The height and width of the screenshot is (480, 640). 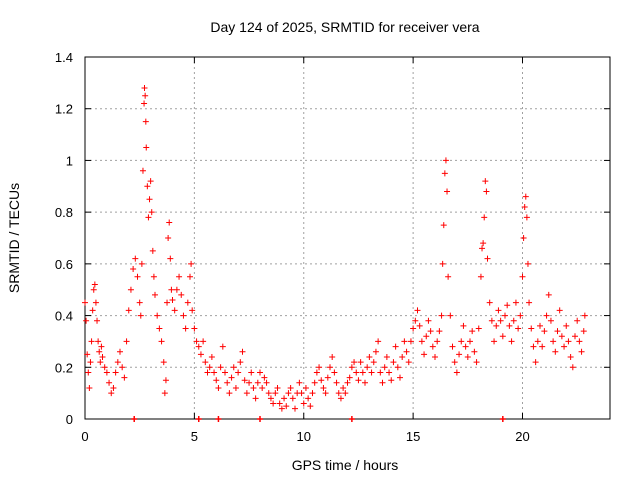 I want to click on y-tick-label: 0.2, so click(x=64, y=367).